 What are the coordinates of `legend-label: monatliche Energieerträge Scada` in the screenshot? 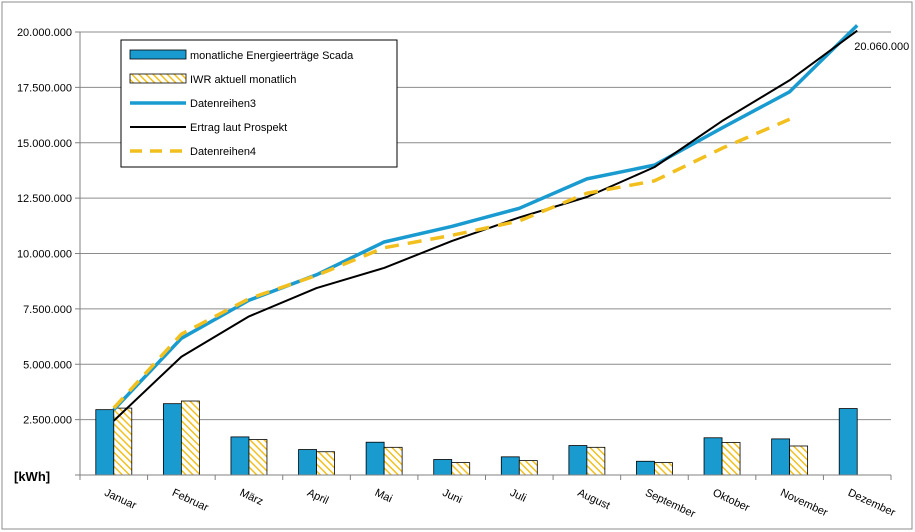 It's located at (272, 56).